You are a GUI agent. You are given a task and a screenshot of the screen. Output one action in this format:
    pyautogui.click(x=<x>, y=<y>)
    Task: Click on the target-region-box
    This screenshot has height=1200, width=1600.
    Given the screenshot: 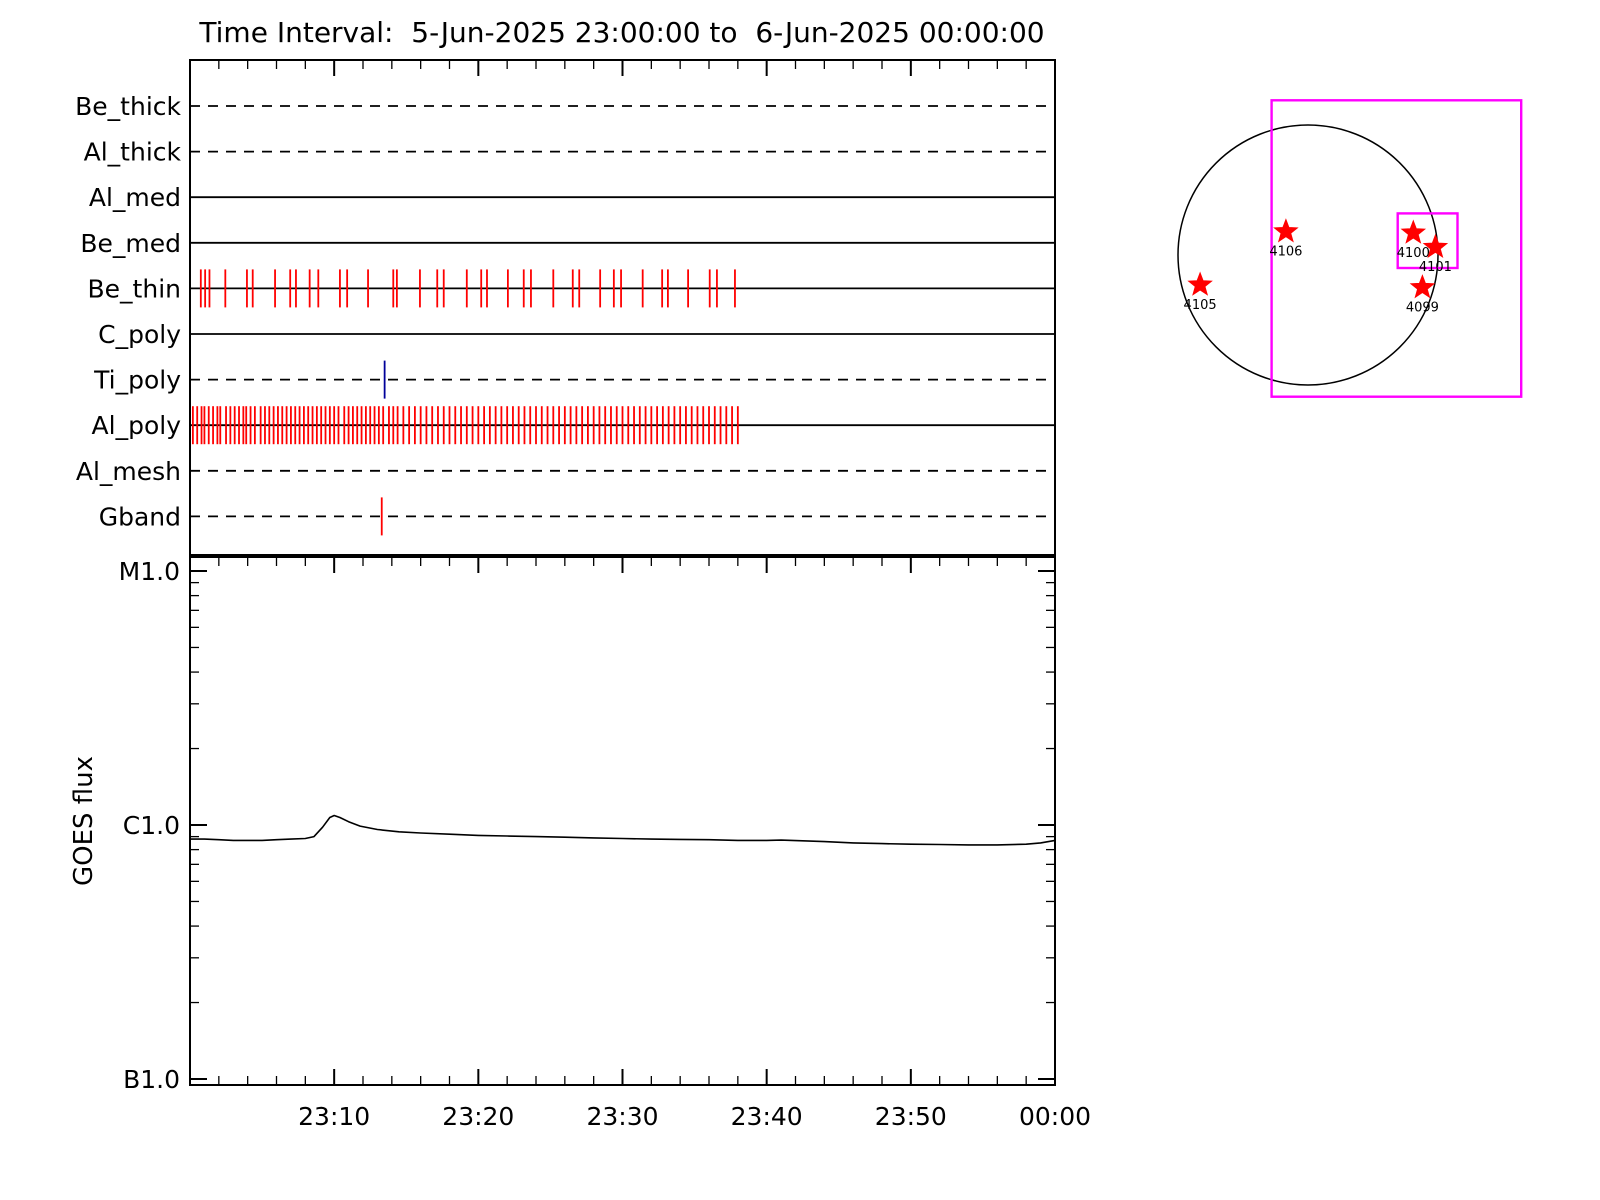 What is the action you would take?
    pyautogui.click(x=1427, y=241)
    